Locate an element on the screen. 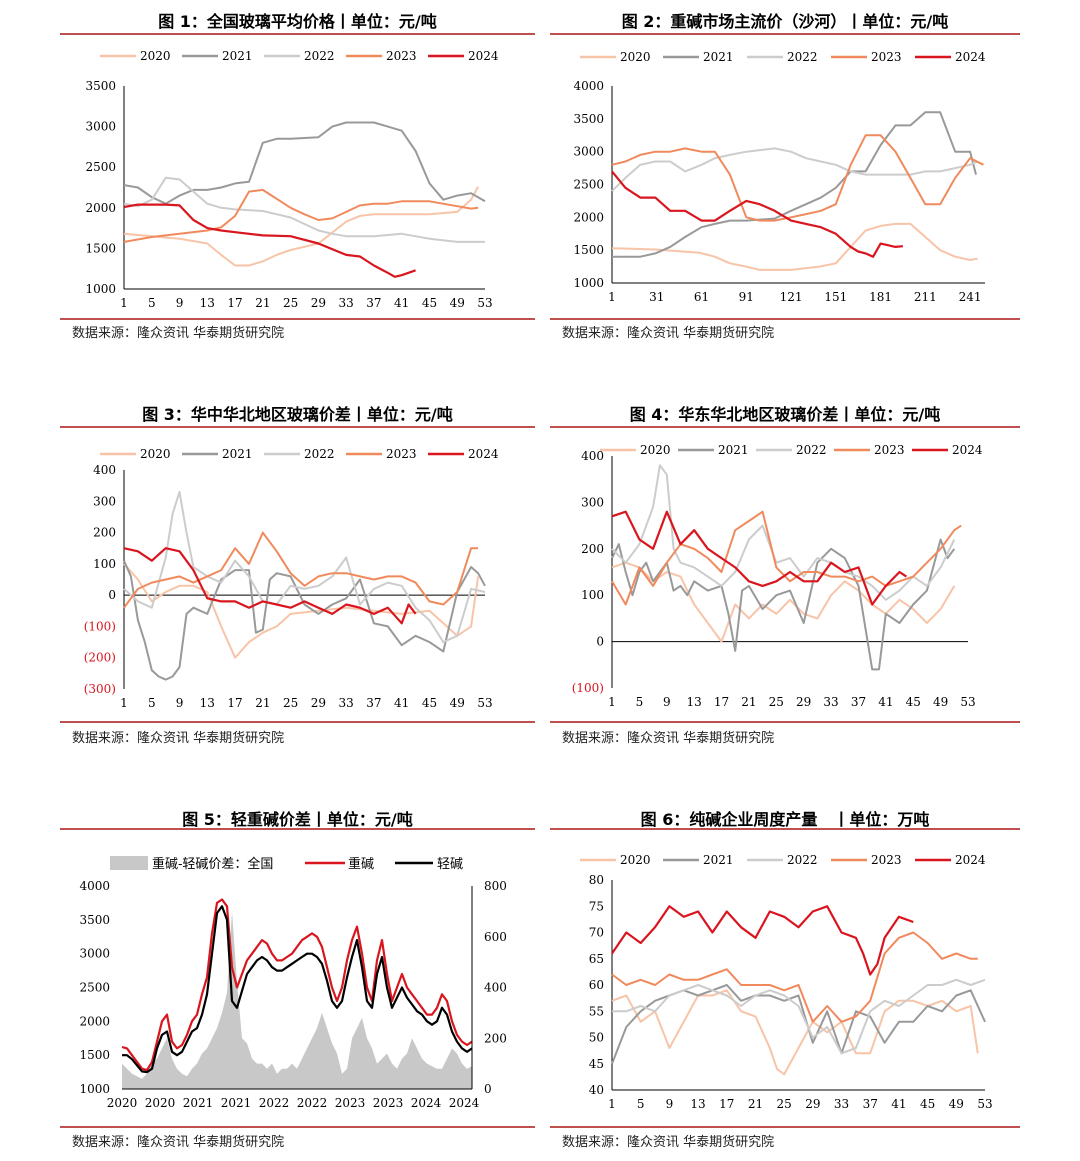 This screenshot has height=1161, width=1080. y-tick-label-left: 4000 is located at coordinates (94, 886).